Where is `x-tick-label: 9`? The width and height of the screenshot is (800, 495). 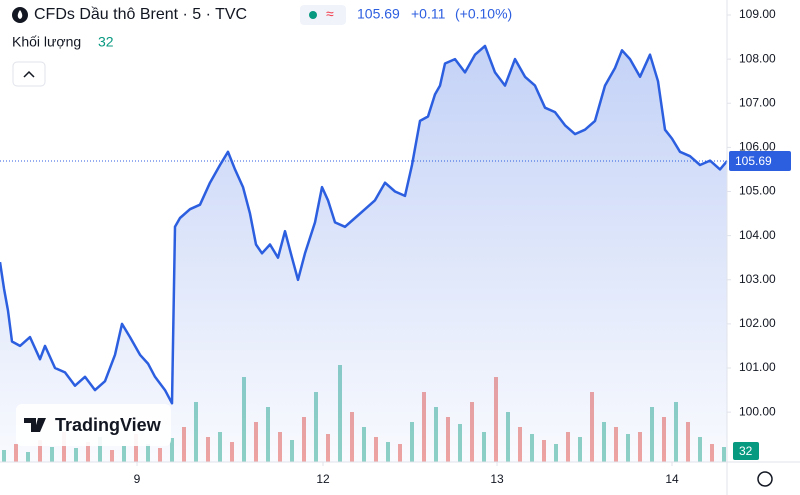
x-tick-label: 9 is located at coordinates (137, 479).